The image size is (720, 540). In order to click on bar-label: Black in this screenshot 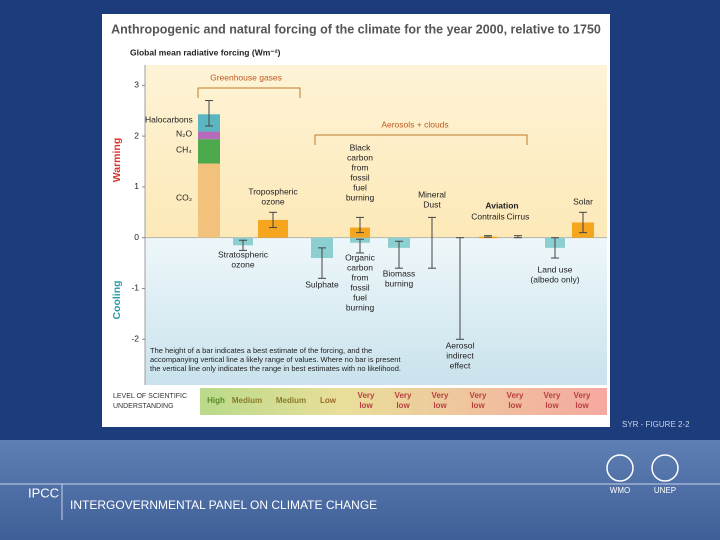, I will do `click(361, 147)`.